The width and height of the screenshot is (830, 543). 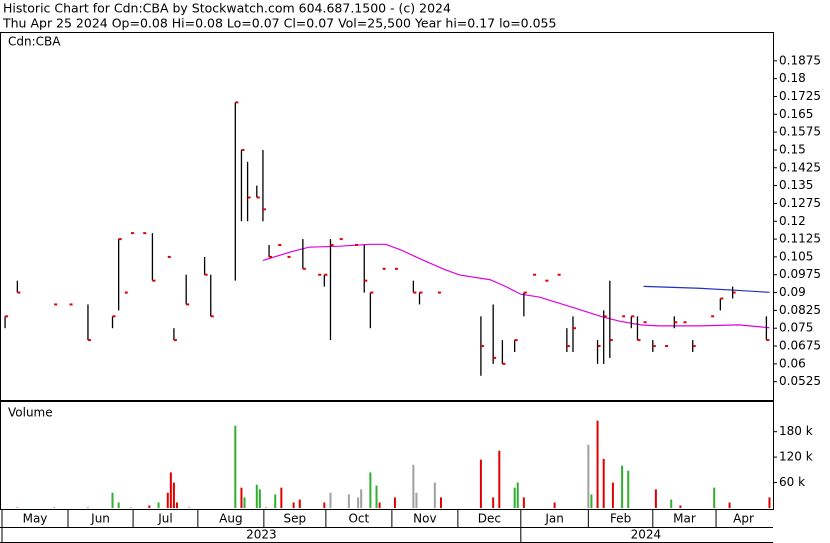 What do you see at coordinates (800, 60) in the screenshot?
I see `y-tick-label: 0.1875` at bounding box center [800, 60].